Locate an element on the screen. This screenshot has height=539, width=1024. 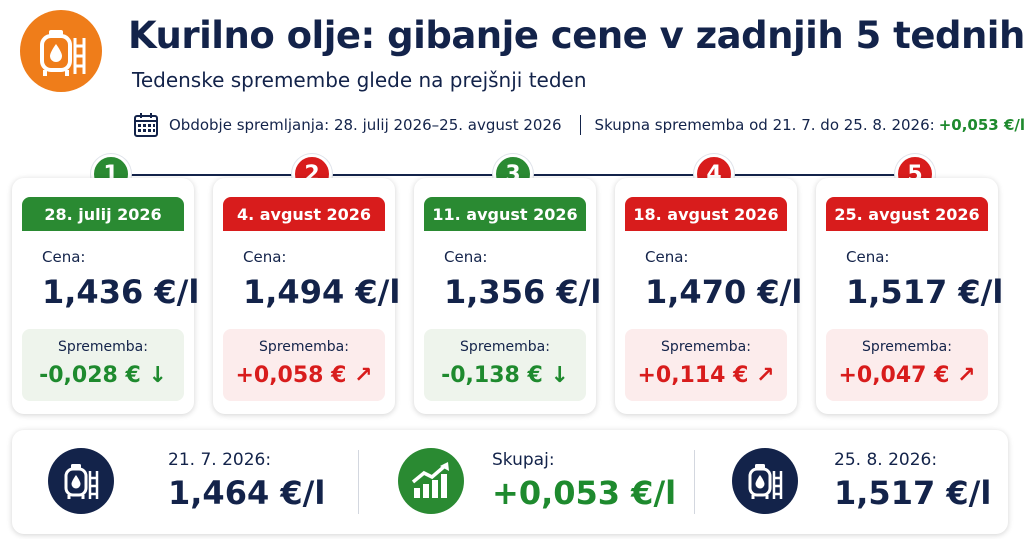
week-date: 4. avgust 2026 is located at coordinates (304, 214).